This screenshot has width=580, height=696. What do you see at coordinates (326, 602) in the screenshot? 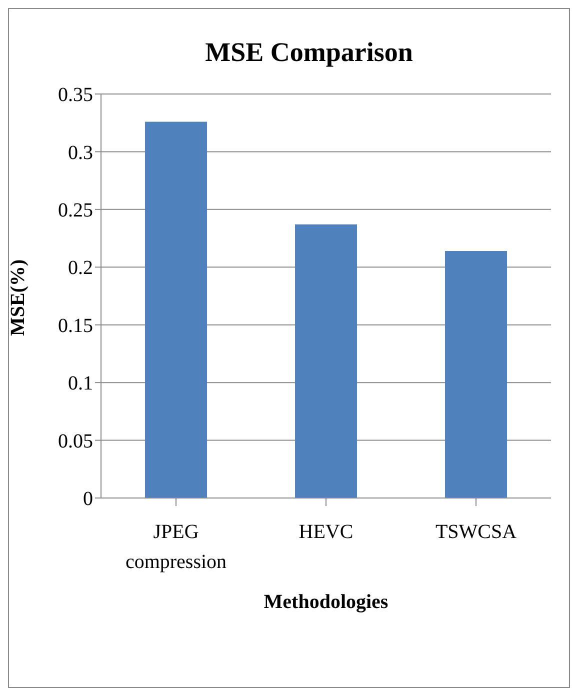
I see `x-axis-title: Methodologies` at bounding box center [326, 602].